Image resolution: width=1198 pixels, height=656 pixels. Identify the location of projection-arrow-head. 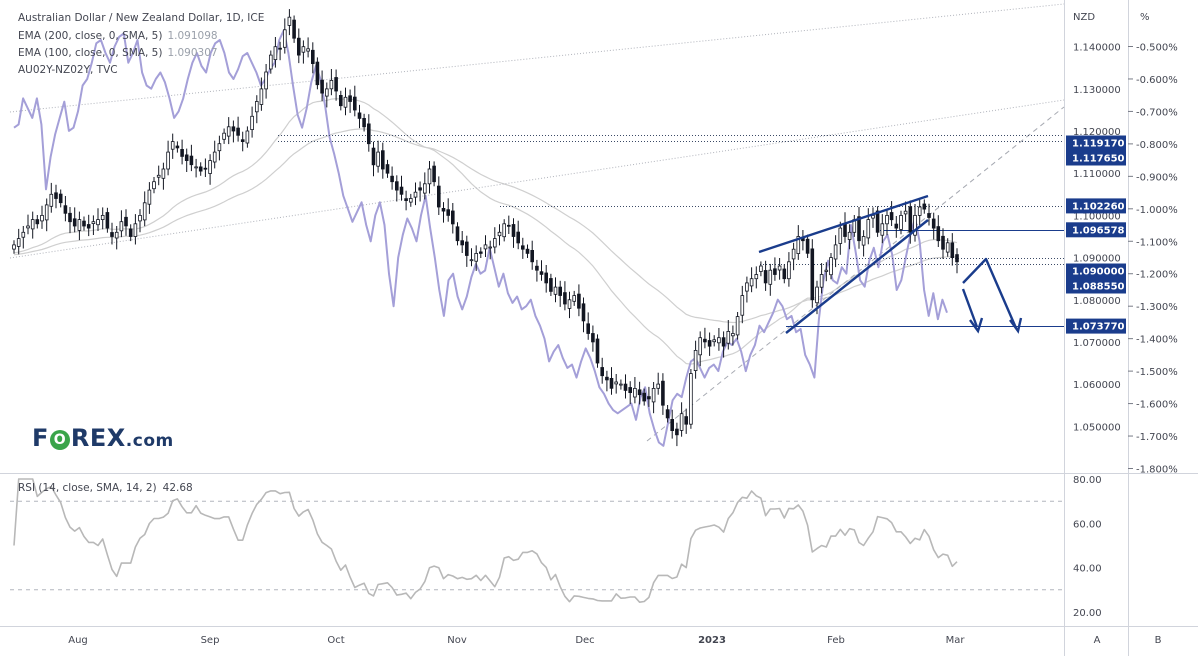
(1016, 325).